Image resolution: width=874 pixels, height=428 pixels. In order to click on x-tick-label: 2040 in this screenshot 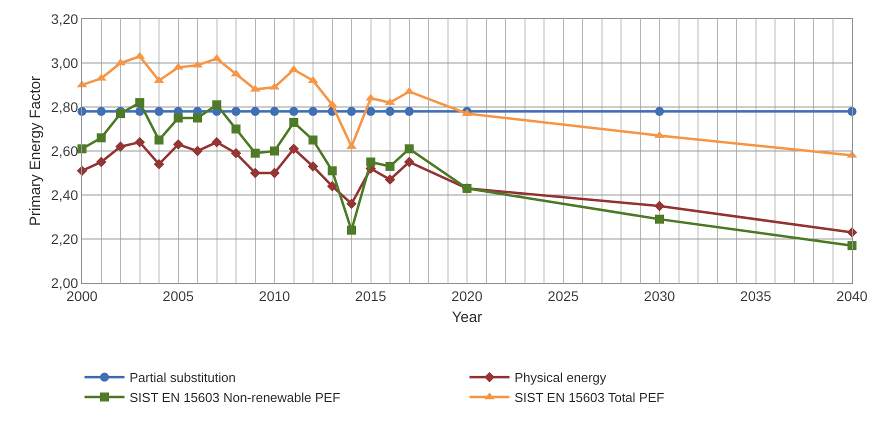, I will do `click(852, 296)`.